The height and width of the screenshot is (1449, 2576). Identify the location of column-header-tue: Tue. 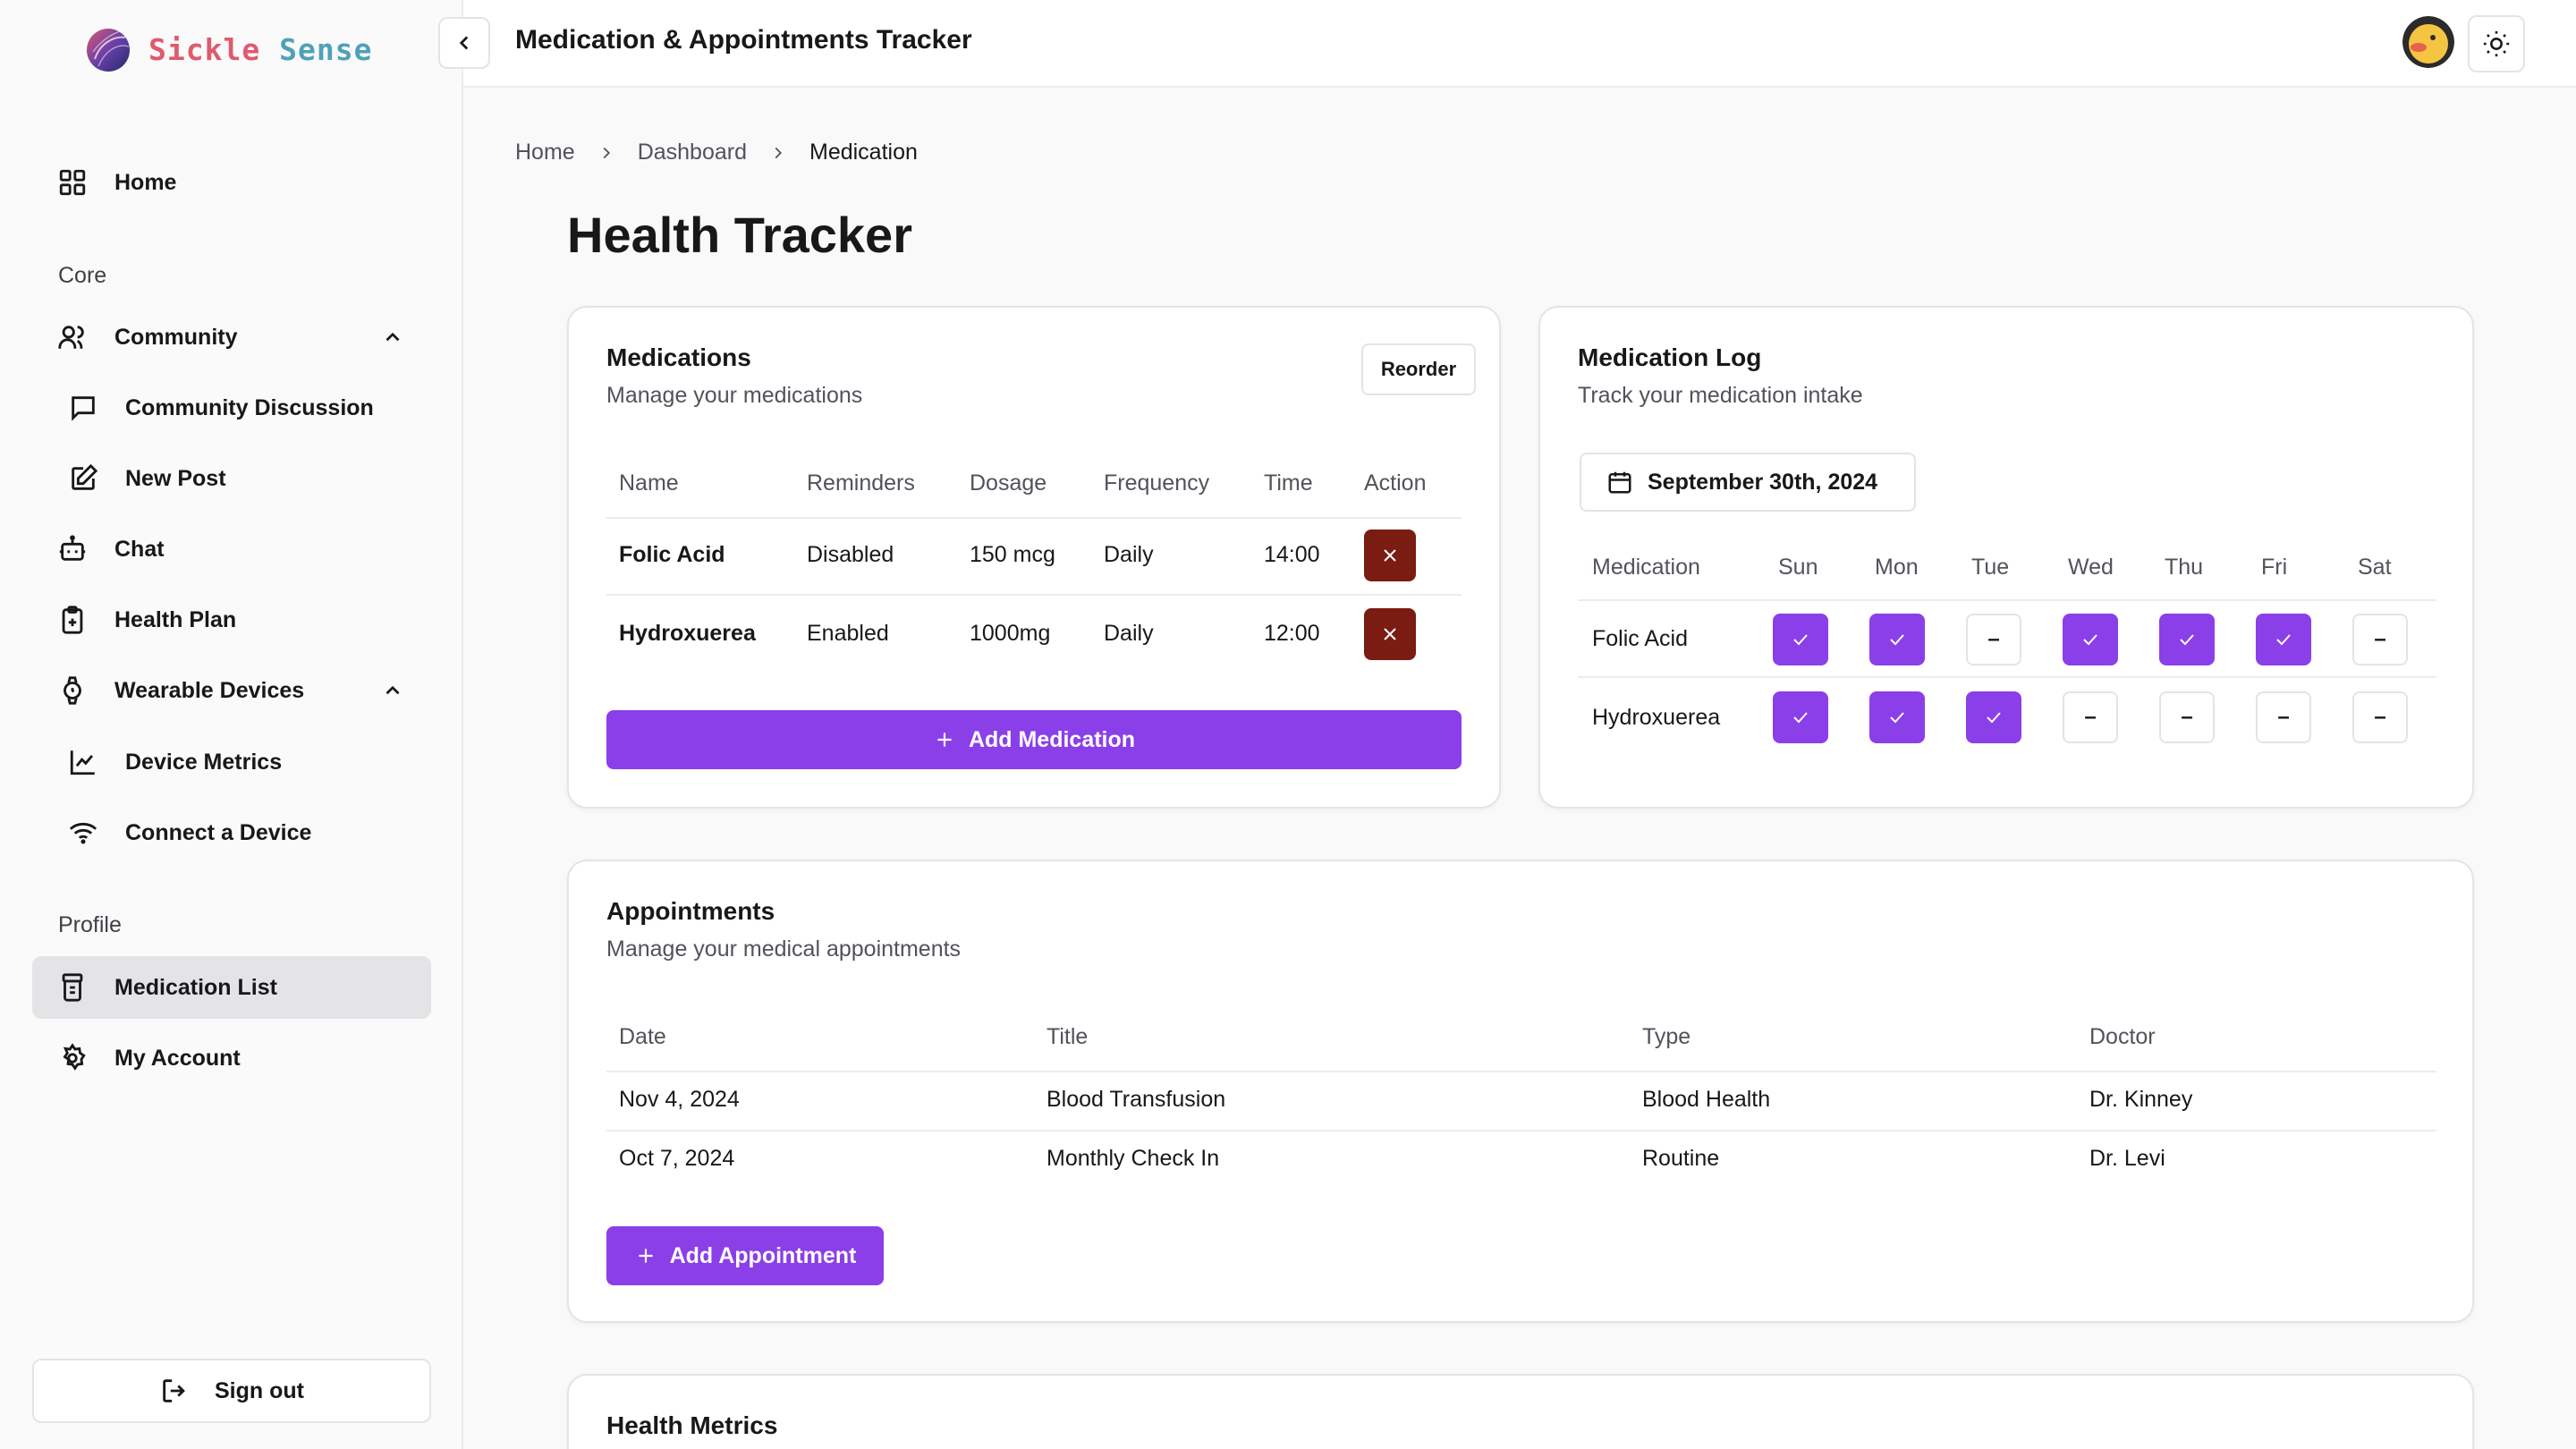
(1990, 567).